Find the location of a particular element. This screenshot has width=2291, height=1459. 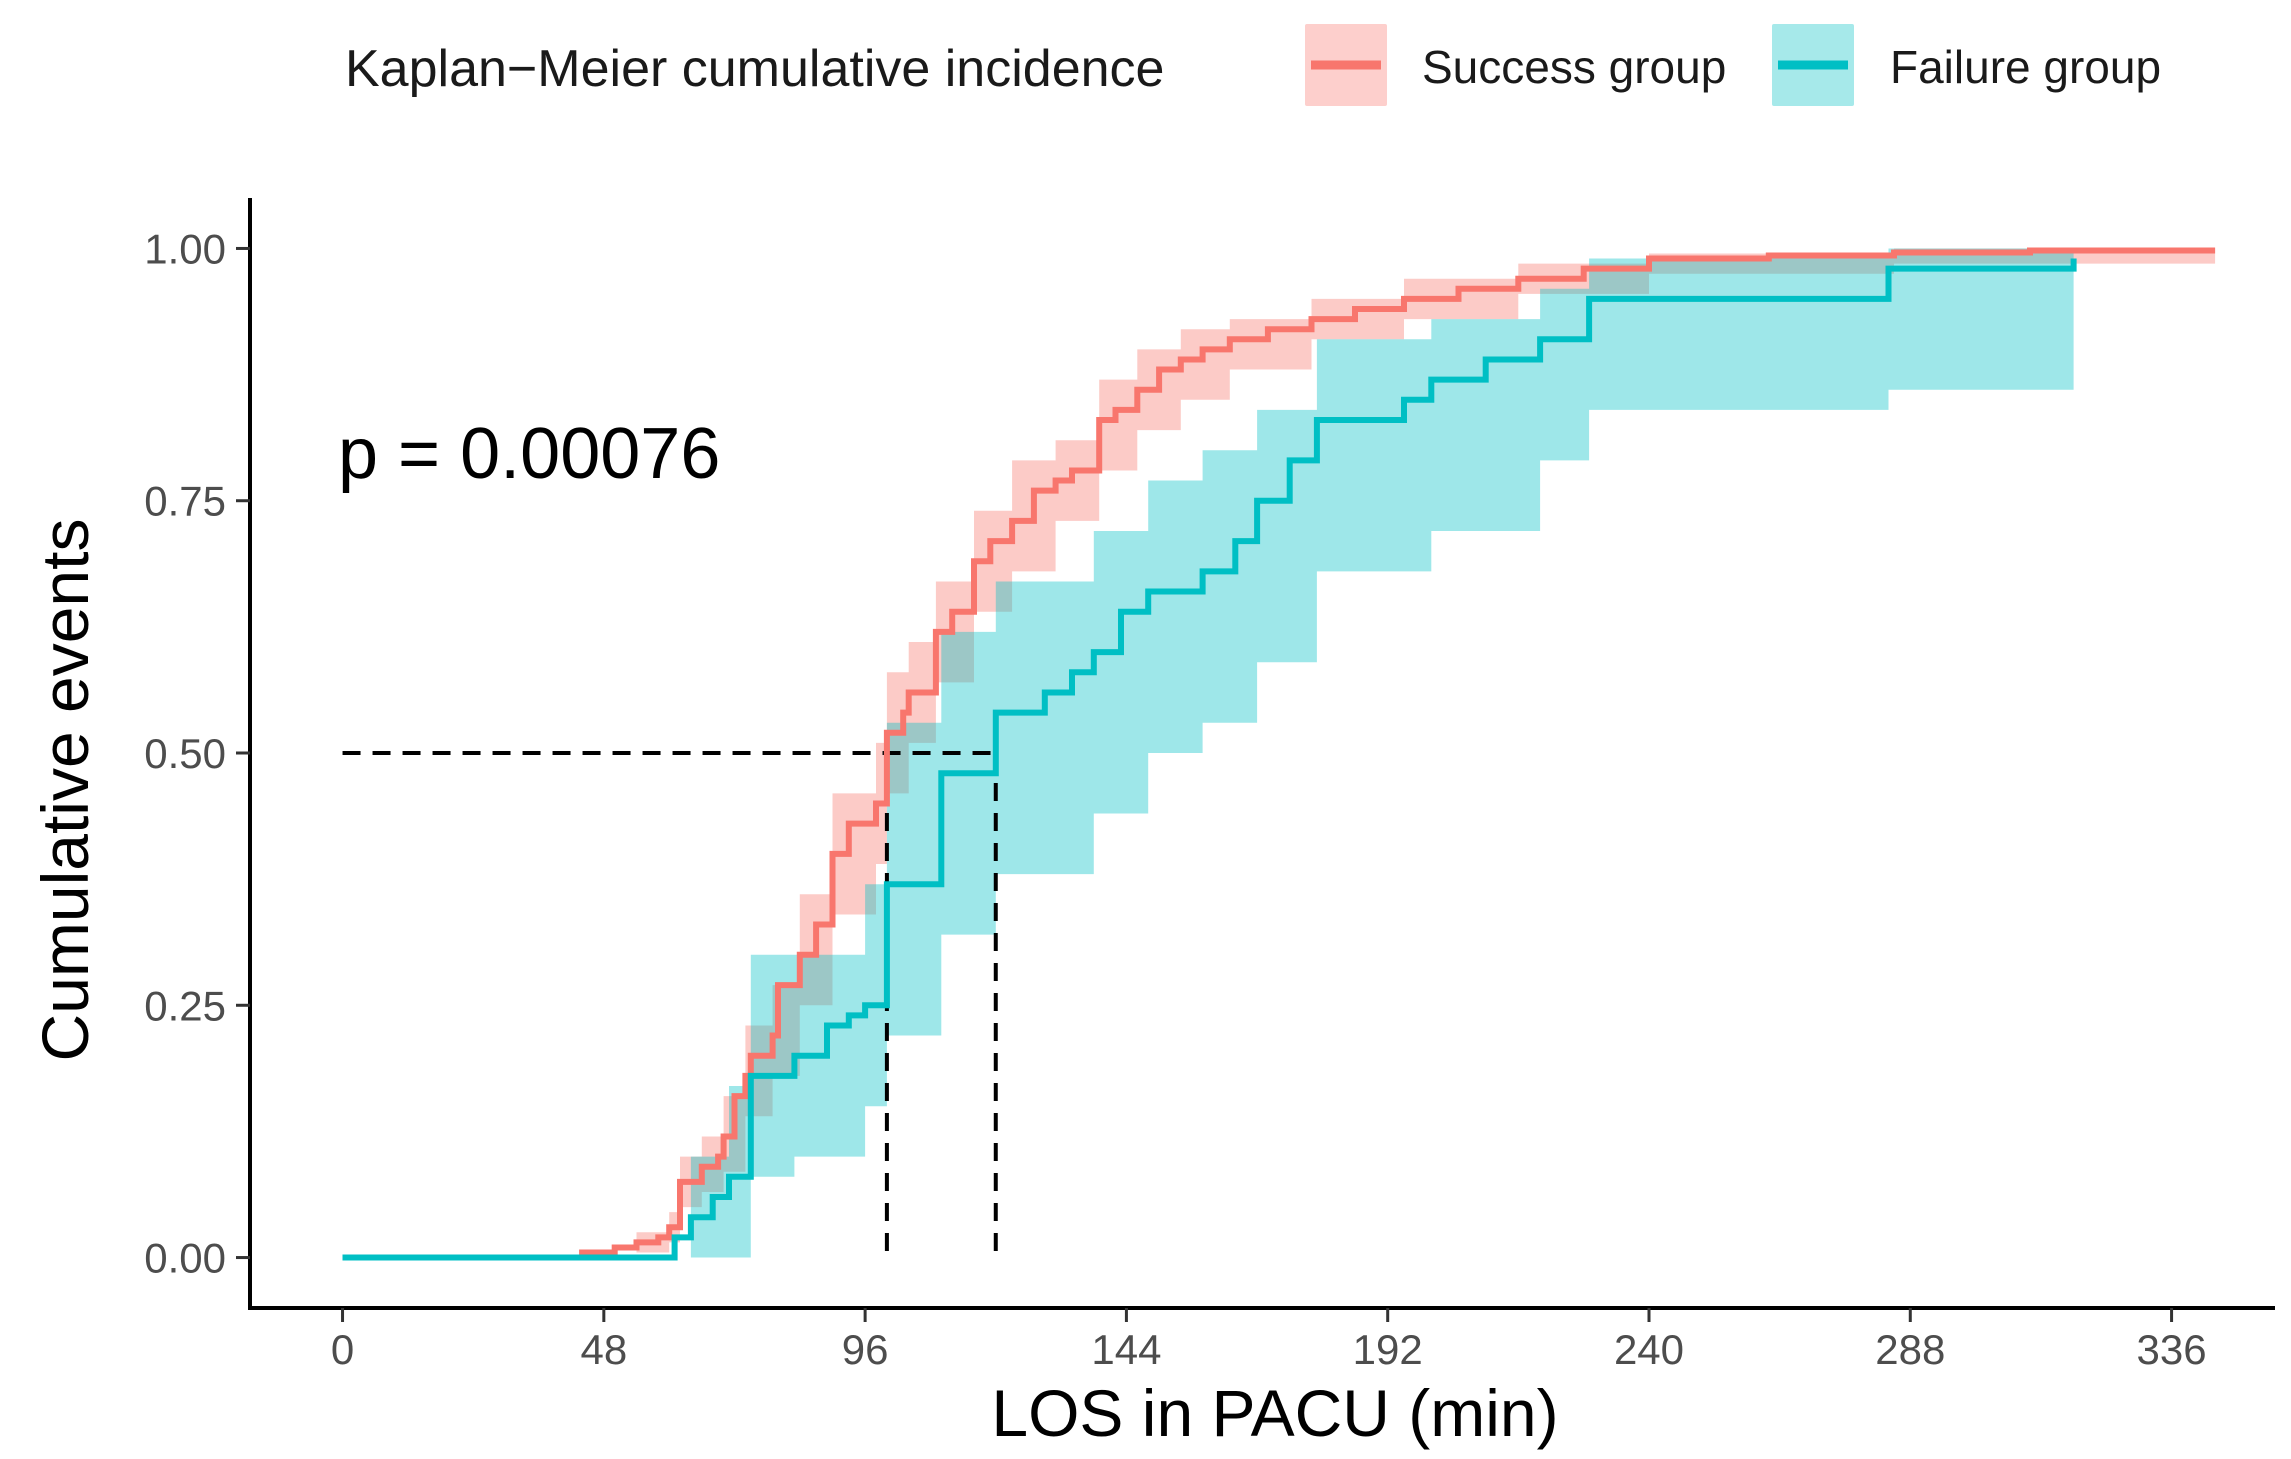

x-tick-label-0: 0 is located at coordinates (342, 1349).